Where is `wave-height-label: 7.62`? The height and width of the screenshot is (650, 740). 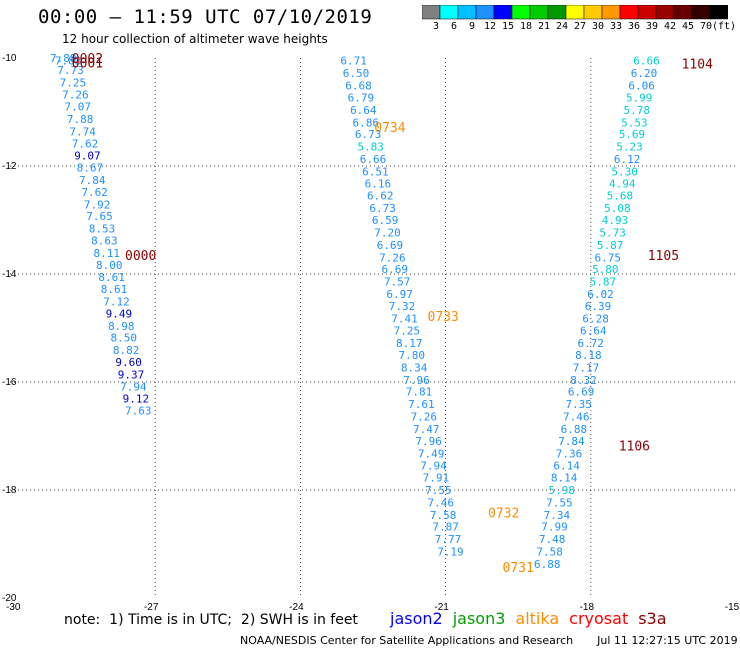 wave-height-label: 7.62 is located at coordinates (94, 192).